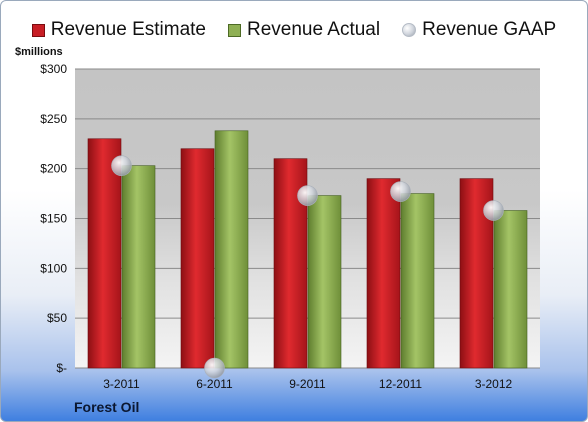  I want to click on y-axis-ticks: $- $50 $100 $150 $200 $250 $300, so click(53, 218).